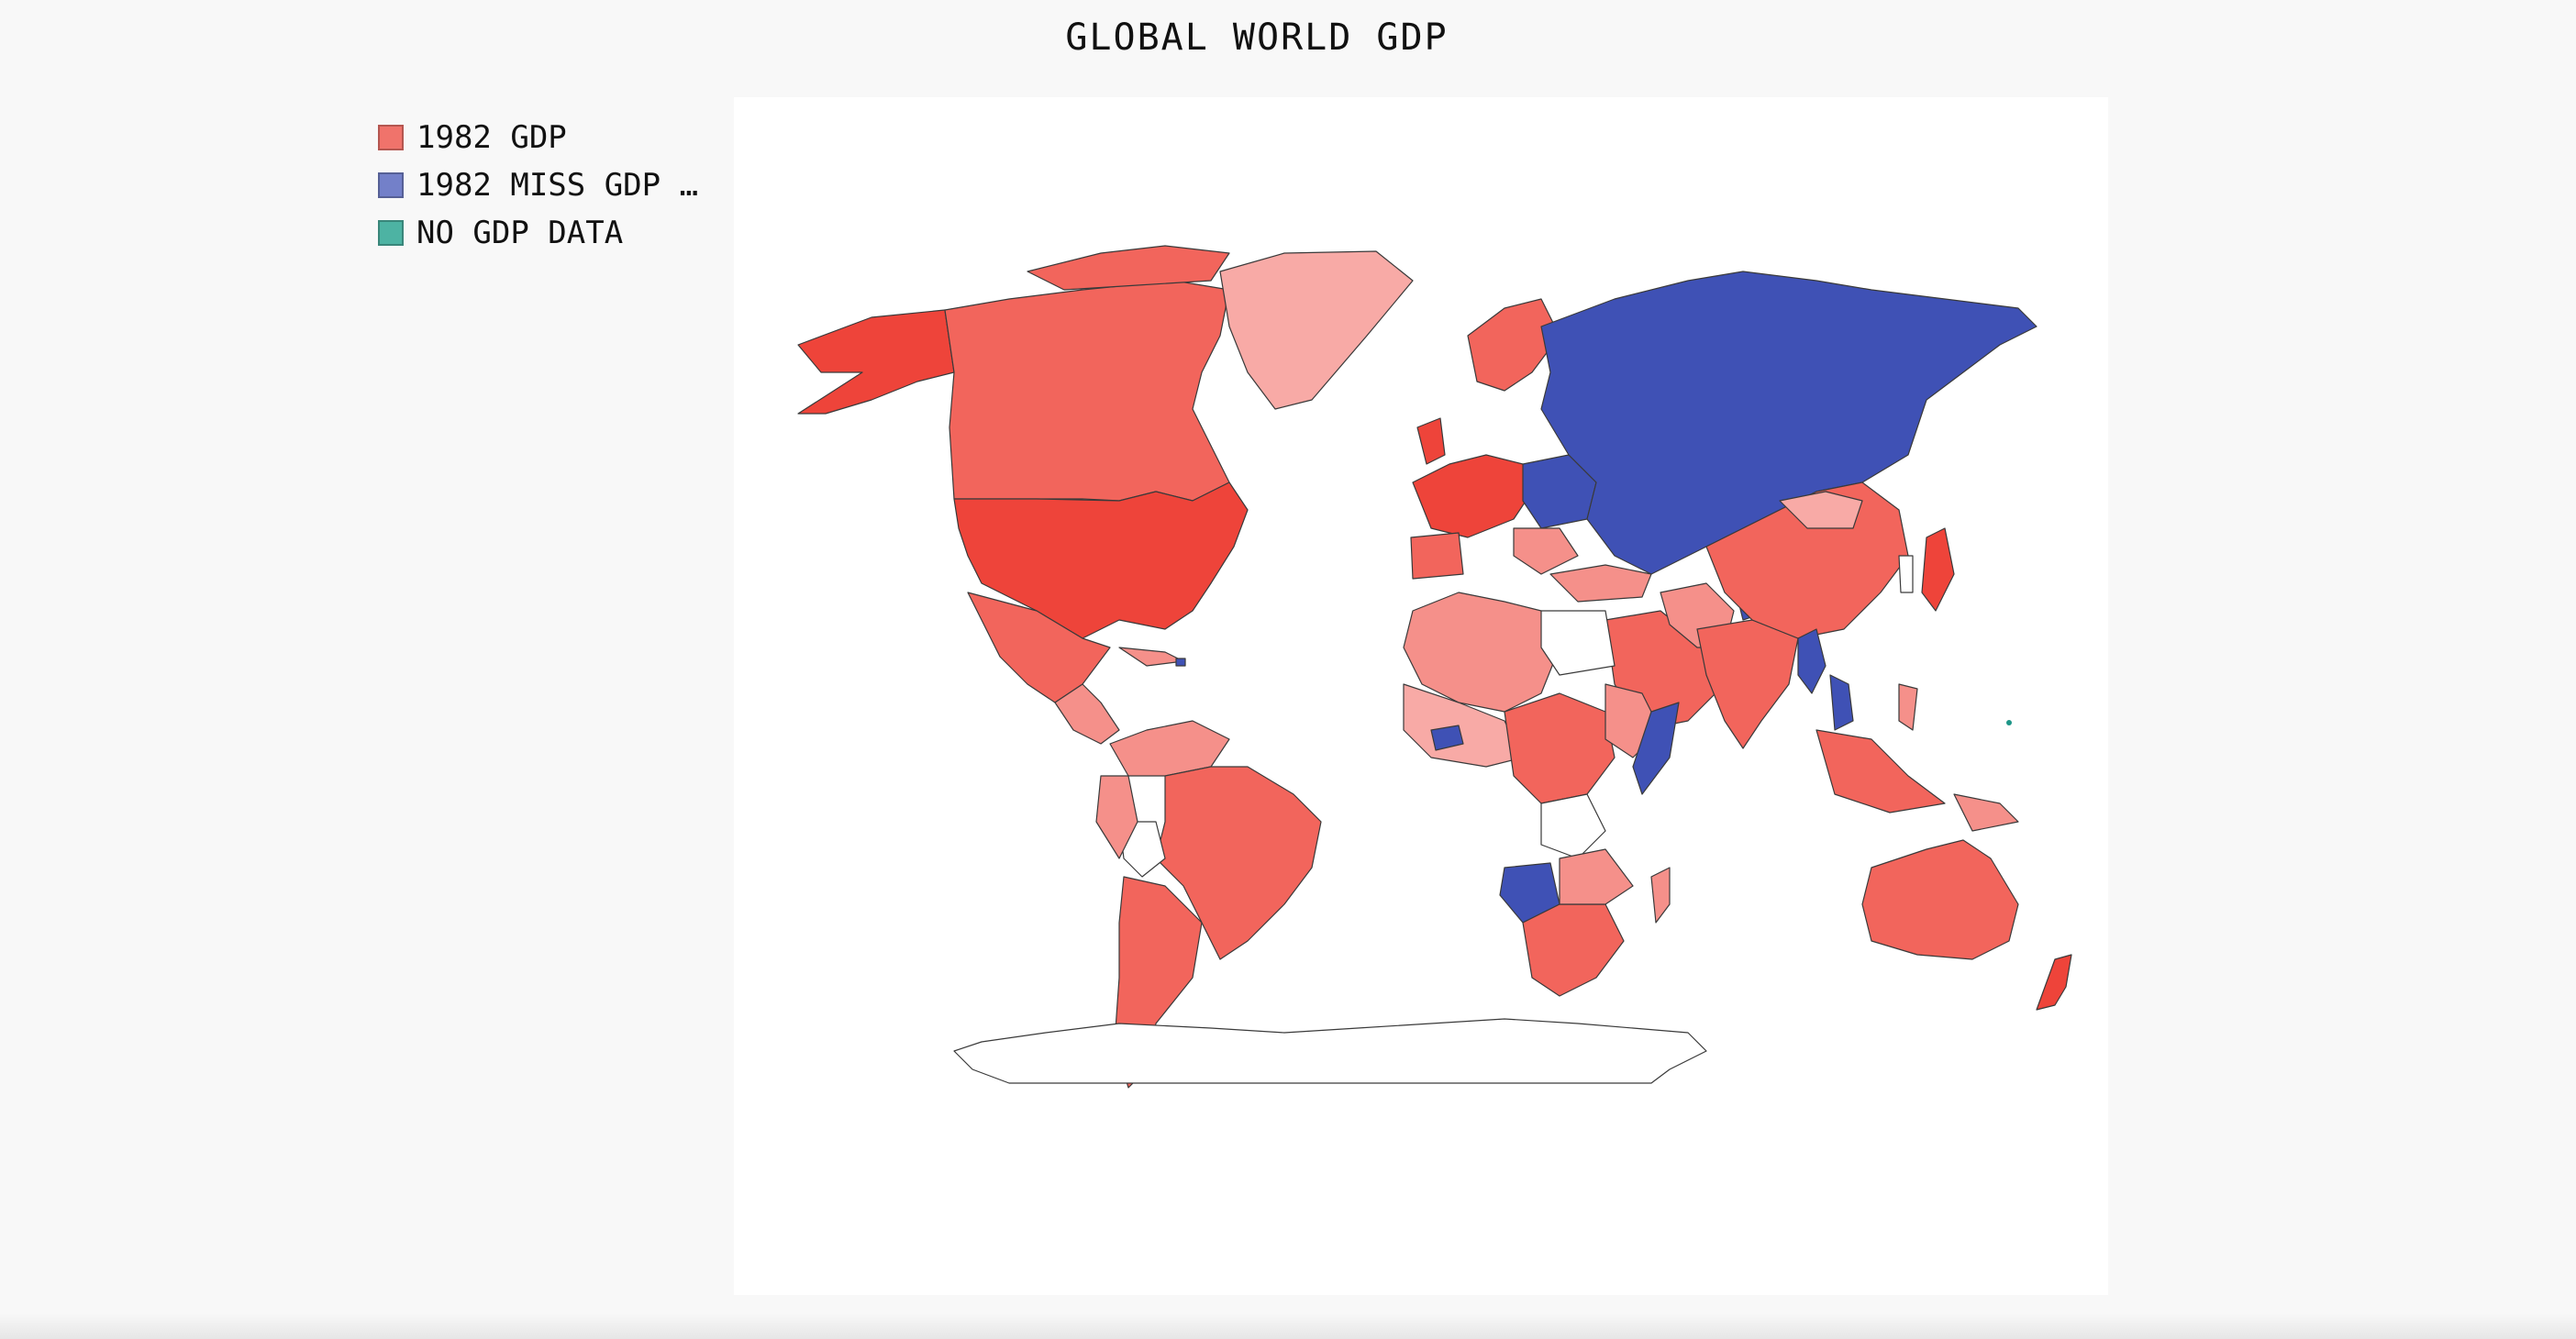  Describe the element at coordinates (1330, 1051) in the screenshot. I see `region-antarctica` at that location.